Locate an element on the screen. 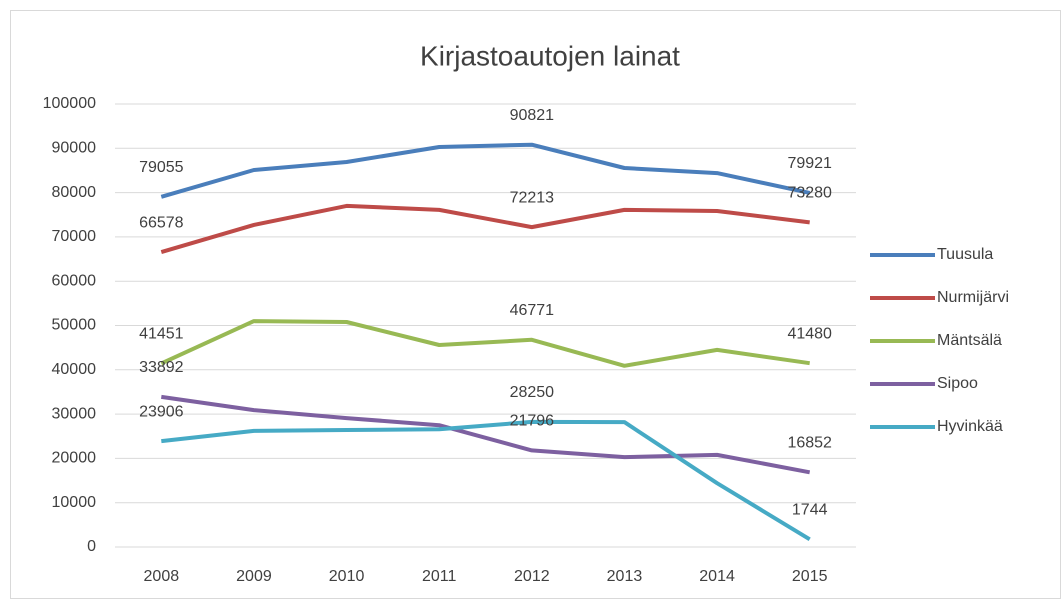 The image size is (1063, 600). data-label: 73280 is located at coordinates (809, 193).